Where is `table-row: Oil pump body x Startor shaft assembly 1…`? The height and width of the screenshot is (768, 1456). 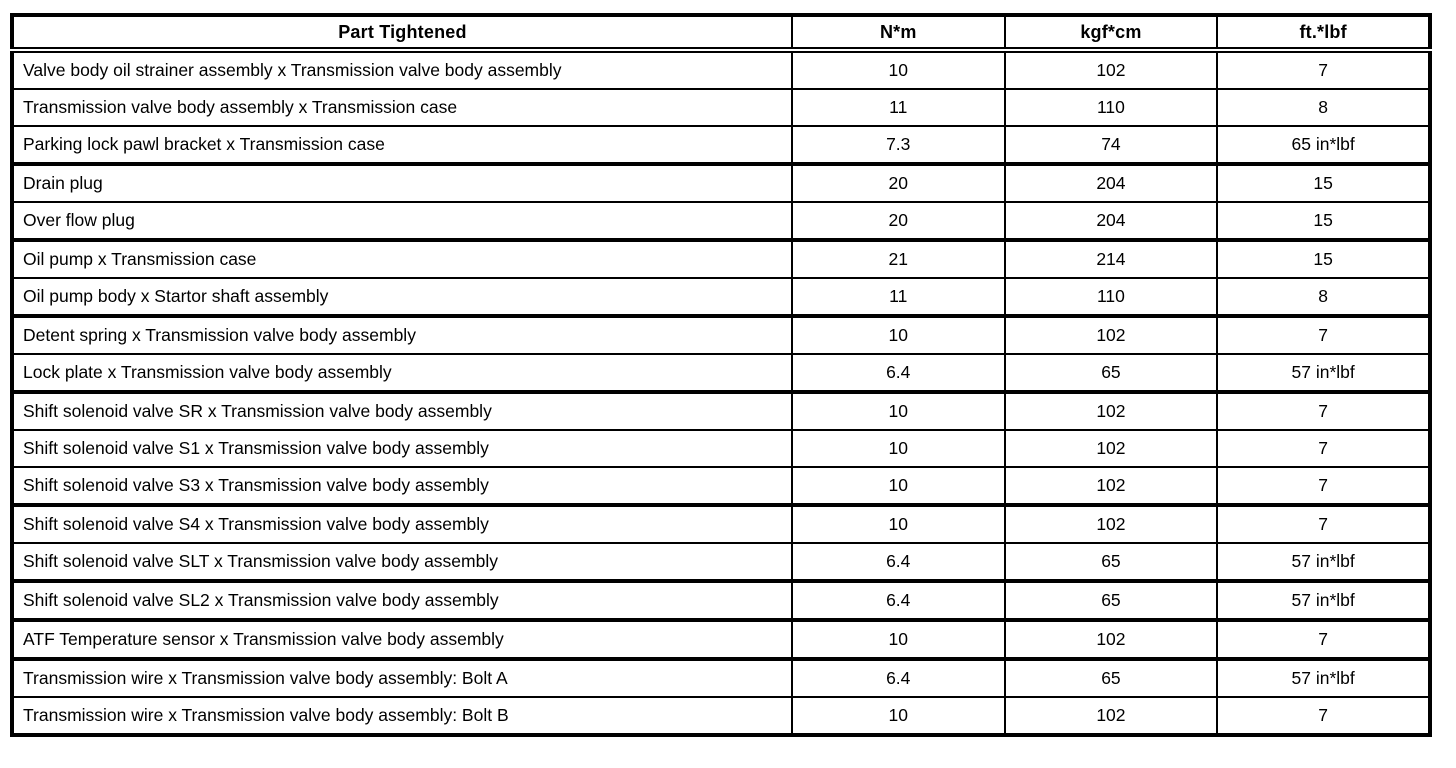 table-row: Oil pump body x Startor shaft assembly 1… is located at coordinates (721, 297).